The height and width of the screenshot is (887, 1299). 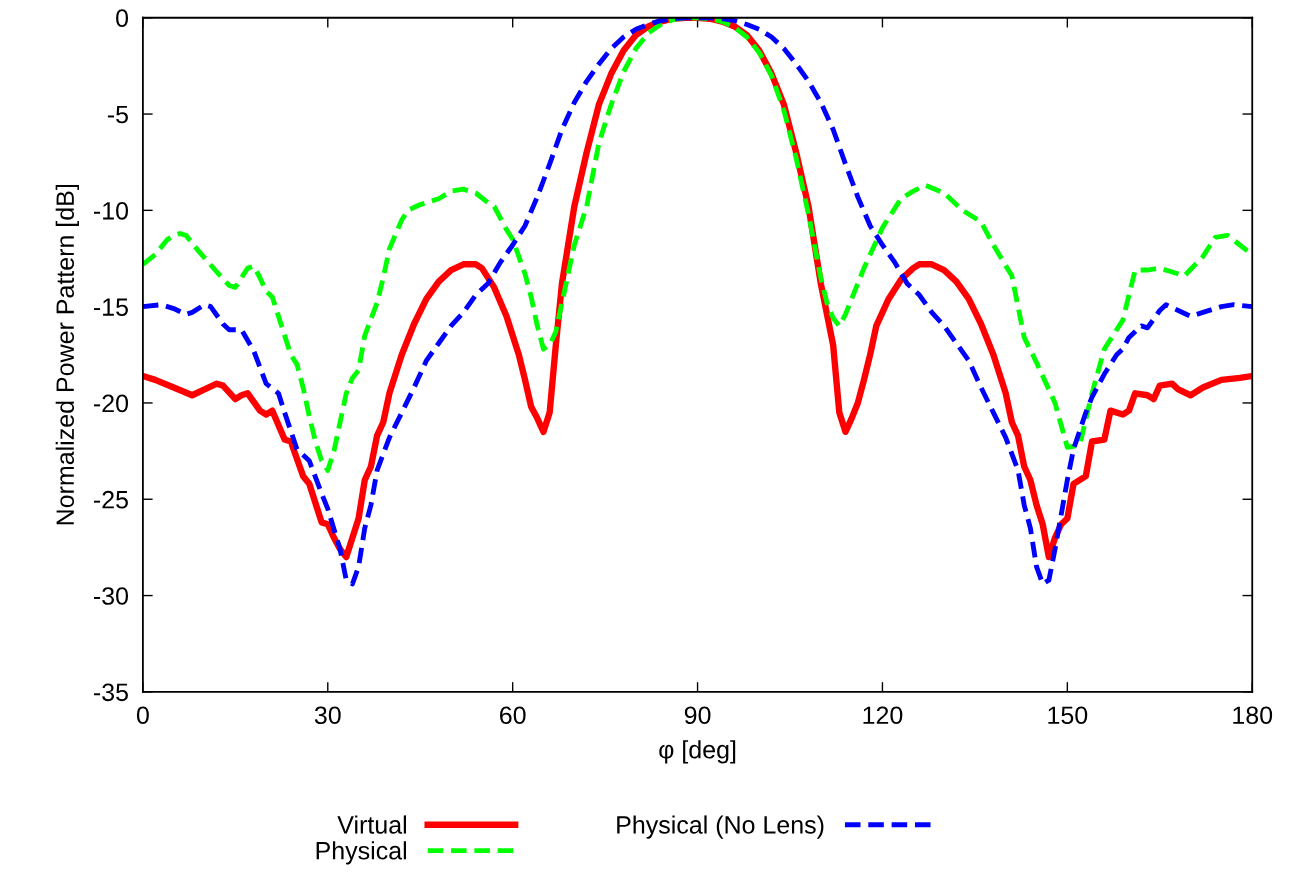 What do you see at coordinates (361, 853) in the screenshot?
I see `legend-label: Physical` at bounding box center [361, 853].